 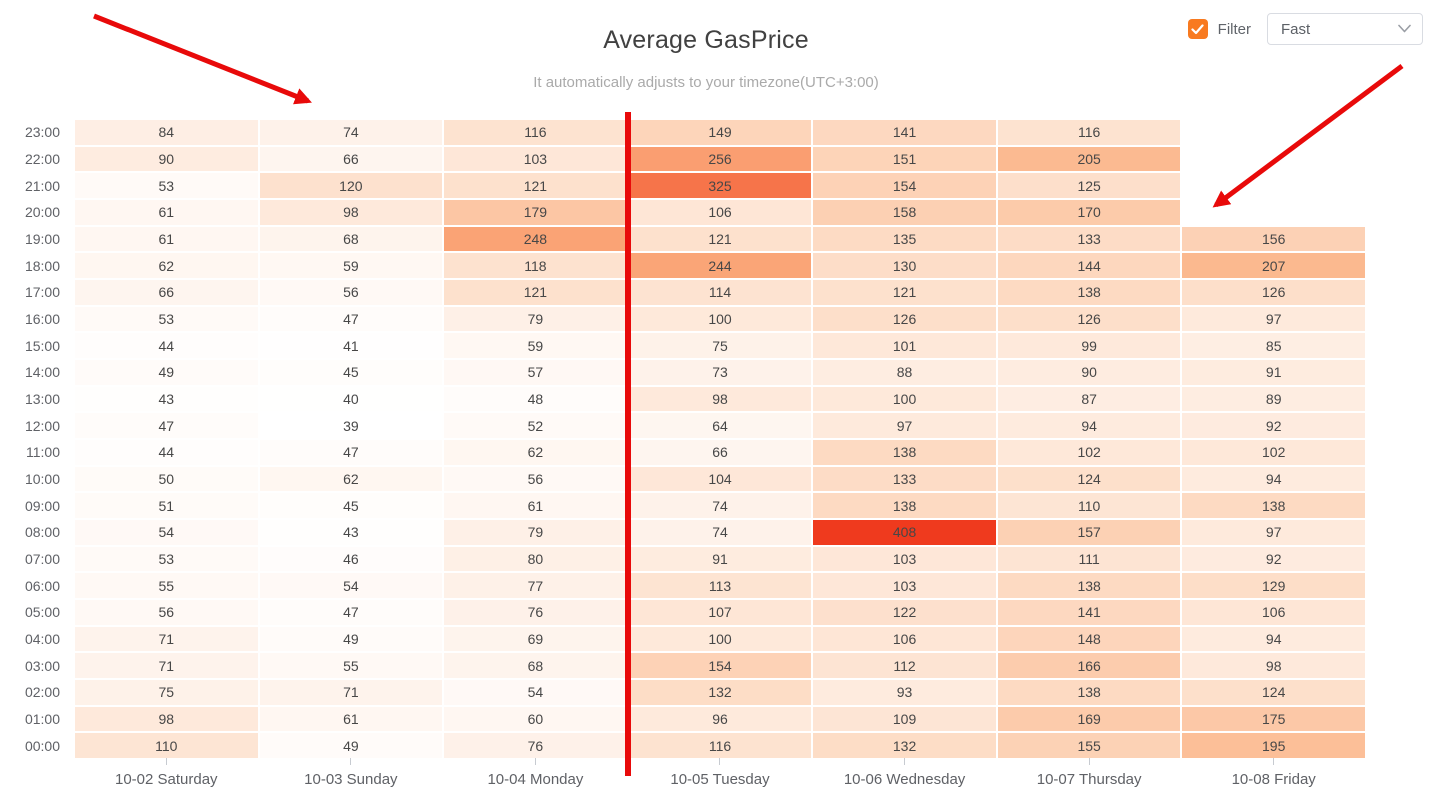 What do you see at coordinates (351, 185) in the screenshot?
I see `heatmap-cell: 120` at bounding box center [351, 185].